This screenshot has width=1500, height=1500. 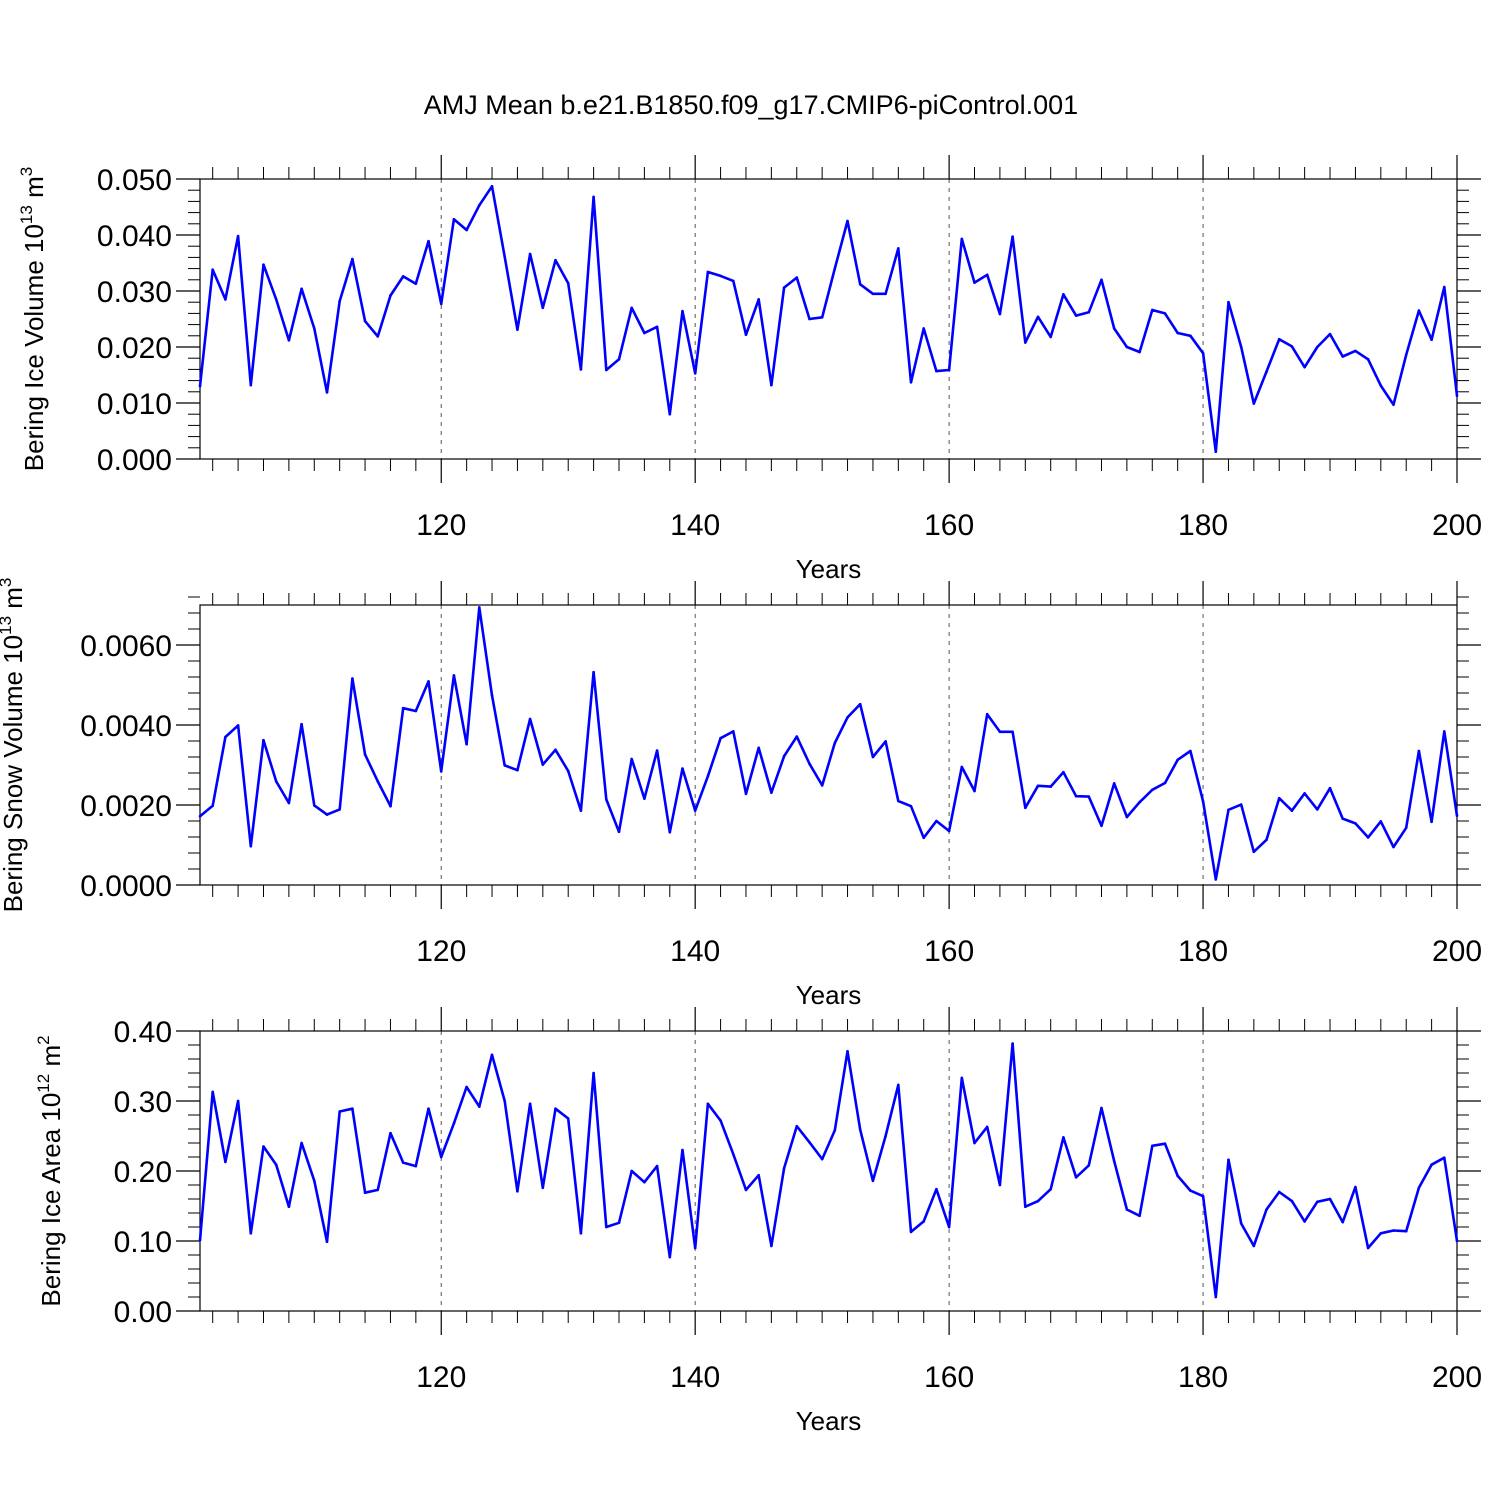 I want to click on y-tick-label: 0.050, so click(x=134, y=180).